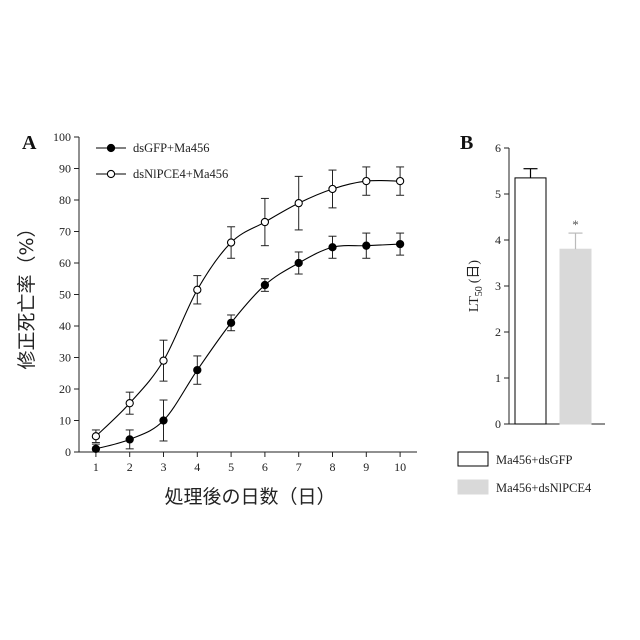 The height and width of the screenshot is (640, 640). What do you see at coordinates (130, 467) in the screenshot?
I see `x-tick-label: 2` at bounding box center [130, 467].